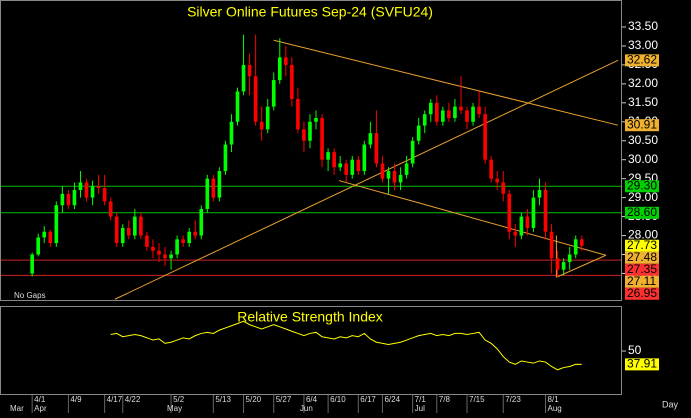  What do you see at coordinates (642, 124) in the screenshot?
I see `price-tag-label: 30.91` at bounding box center [642, 124].